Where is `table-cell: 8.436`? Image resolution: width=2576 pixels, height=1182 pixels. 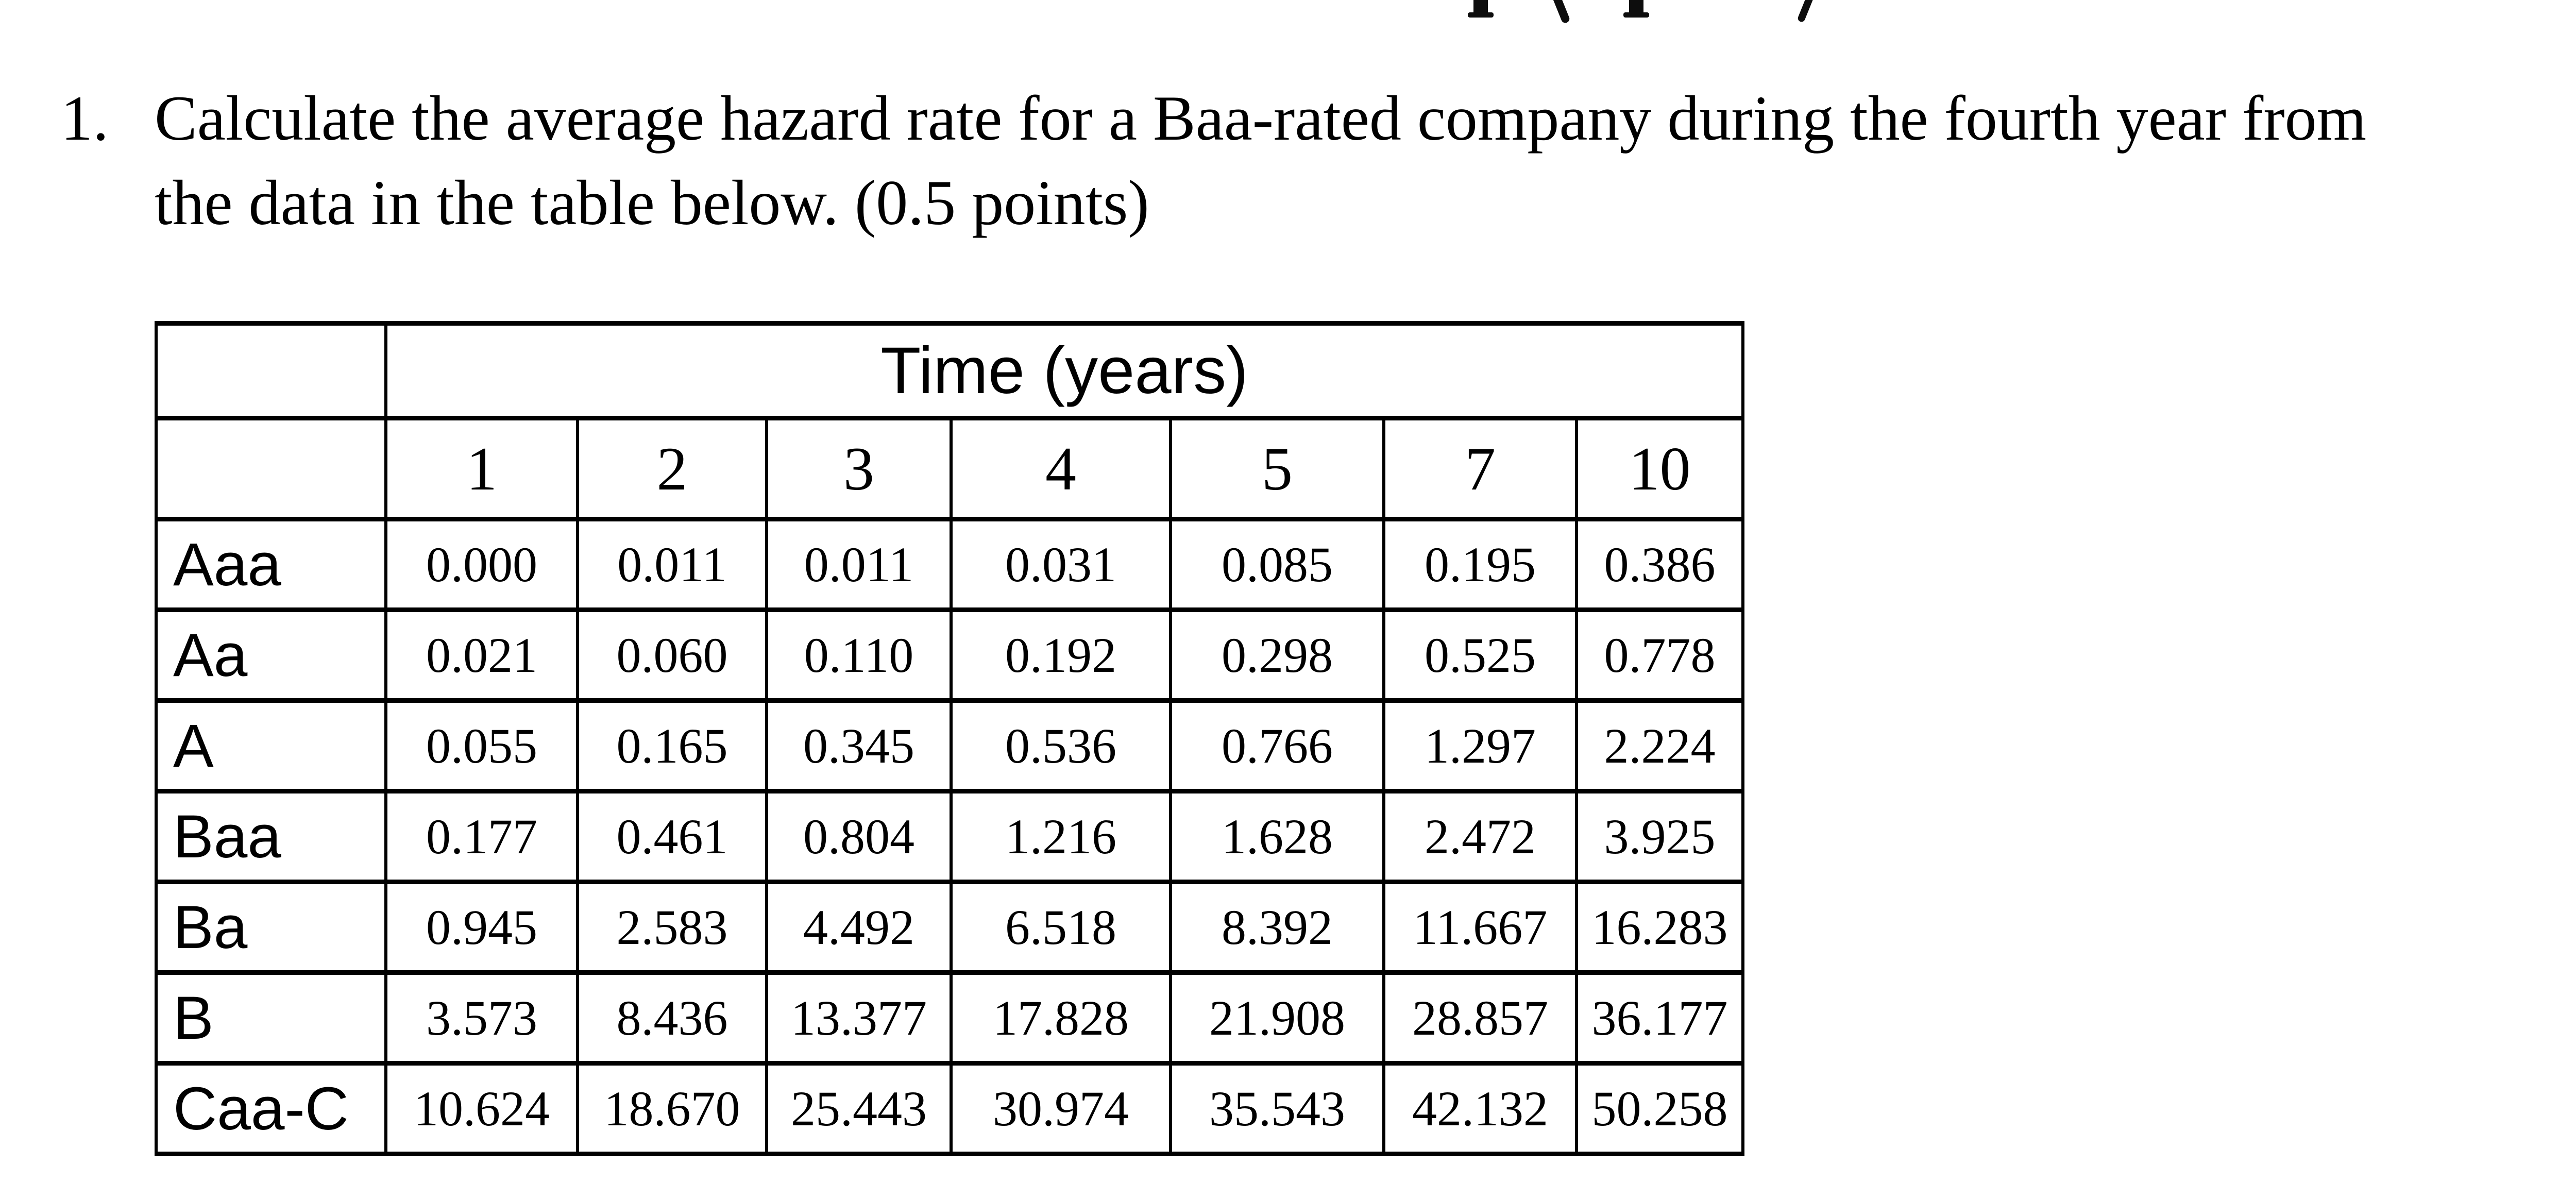 table-cell: 8.436 is located at coordinates (672, 1018).